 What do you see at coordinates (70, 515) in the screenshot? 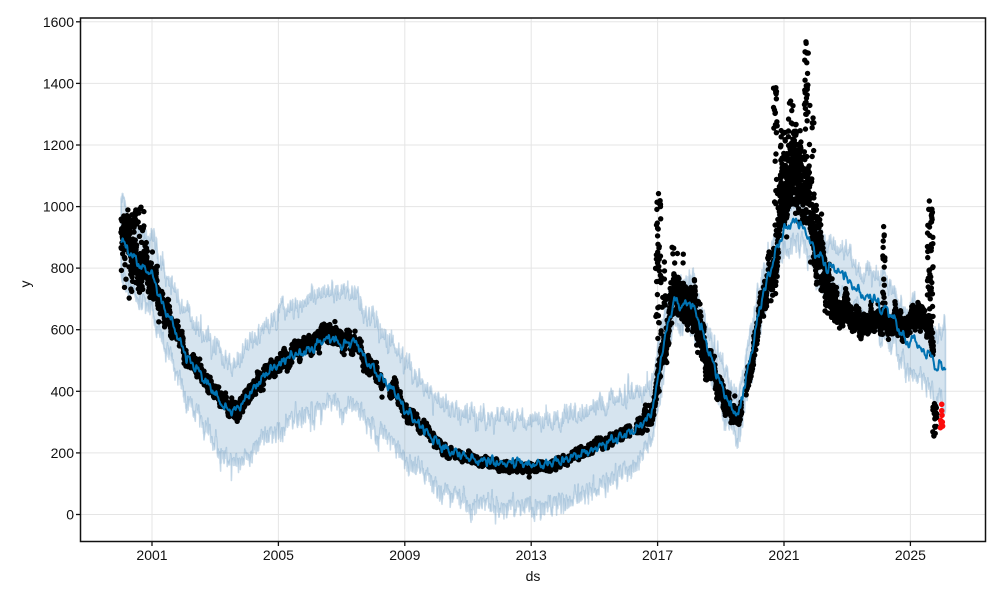
I see `svg-text: 0` at bounding box center [70, 515].